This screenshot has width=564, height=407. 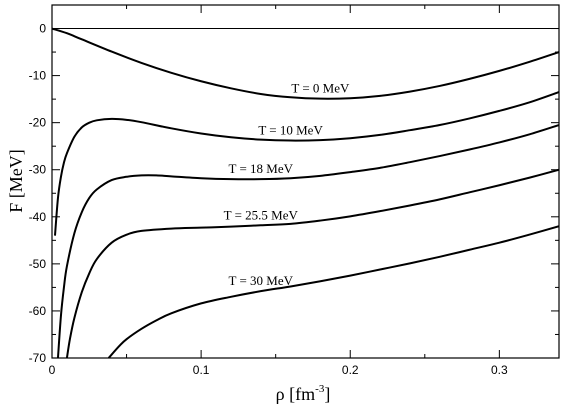 I want to click on x-tick-label: 0, so click(x=52, y=370).